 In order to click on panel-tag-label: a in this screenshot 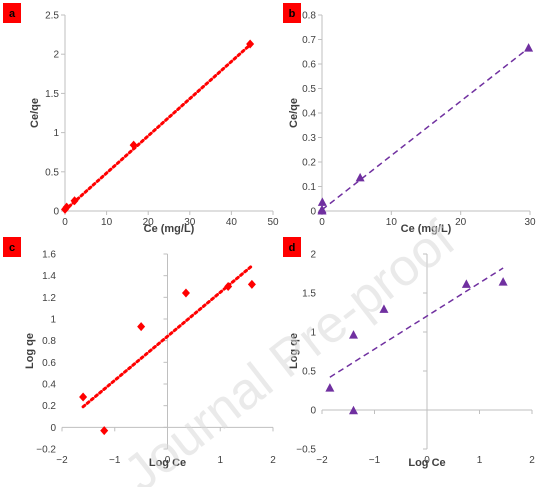, I will do `click(12, 14)`.